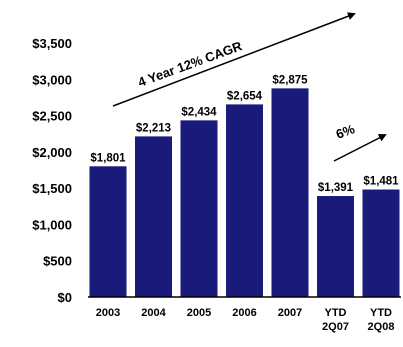 This screenshot has height=347, width=403. I want to click on y-tick-label: $3,500, so click(52, 43).